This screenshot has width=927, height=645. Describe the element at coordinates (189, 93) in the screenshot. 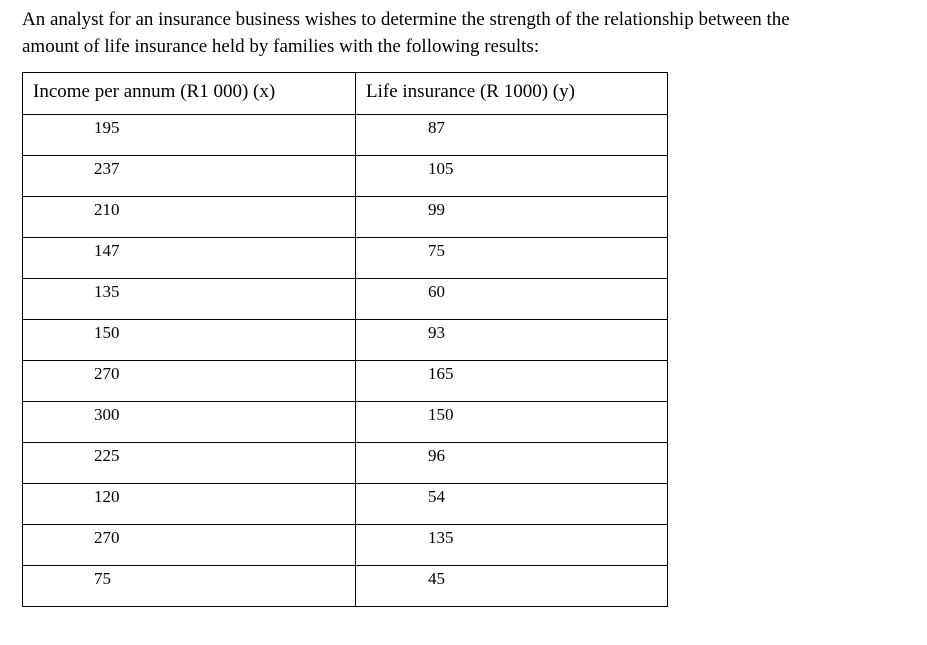

I see `column-header-income: Income per annum (R1 000) (x)` at that location.